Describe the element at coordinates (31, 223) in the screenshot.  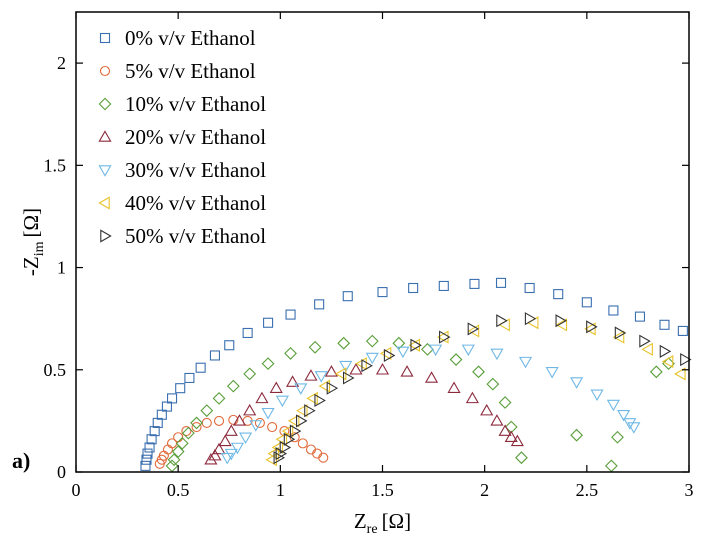
I see `y-axis-label-unit: [Ω]` at that location.